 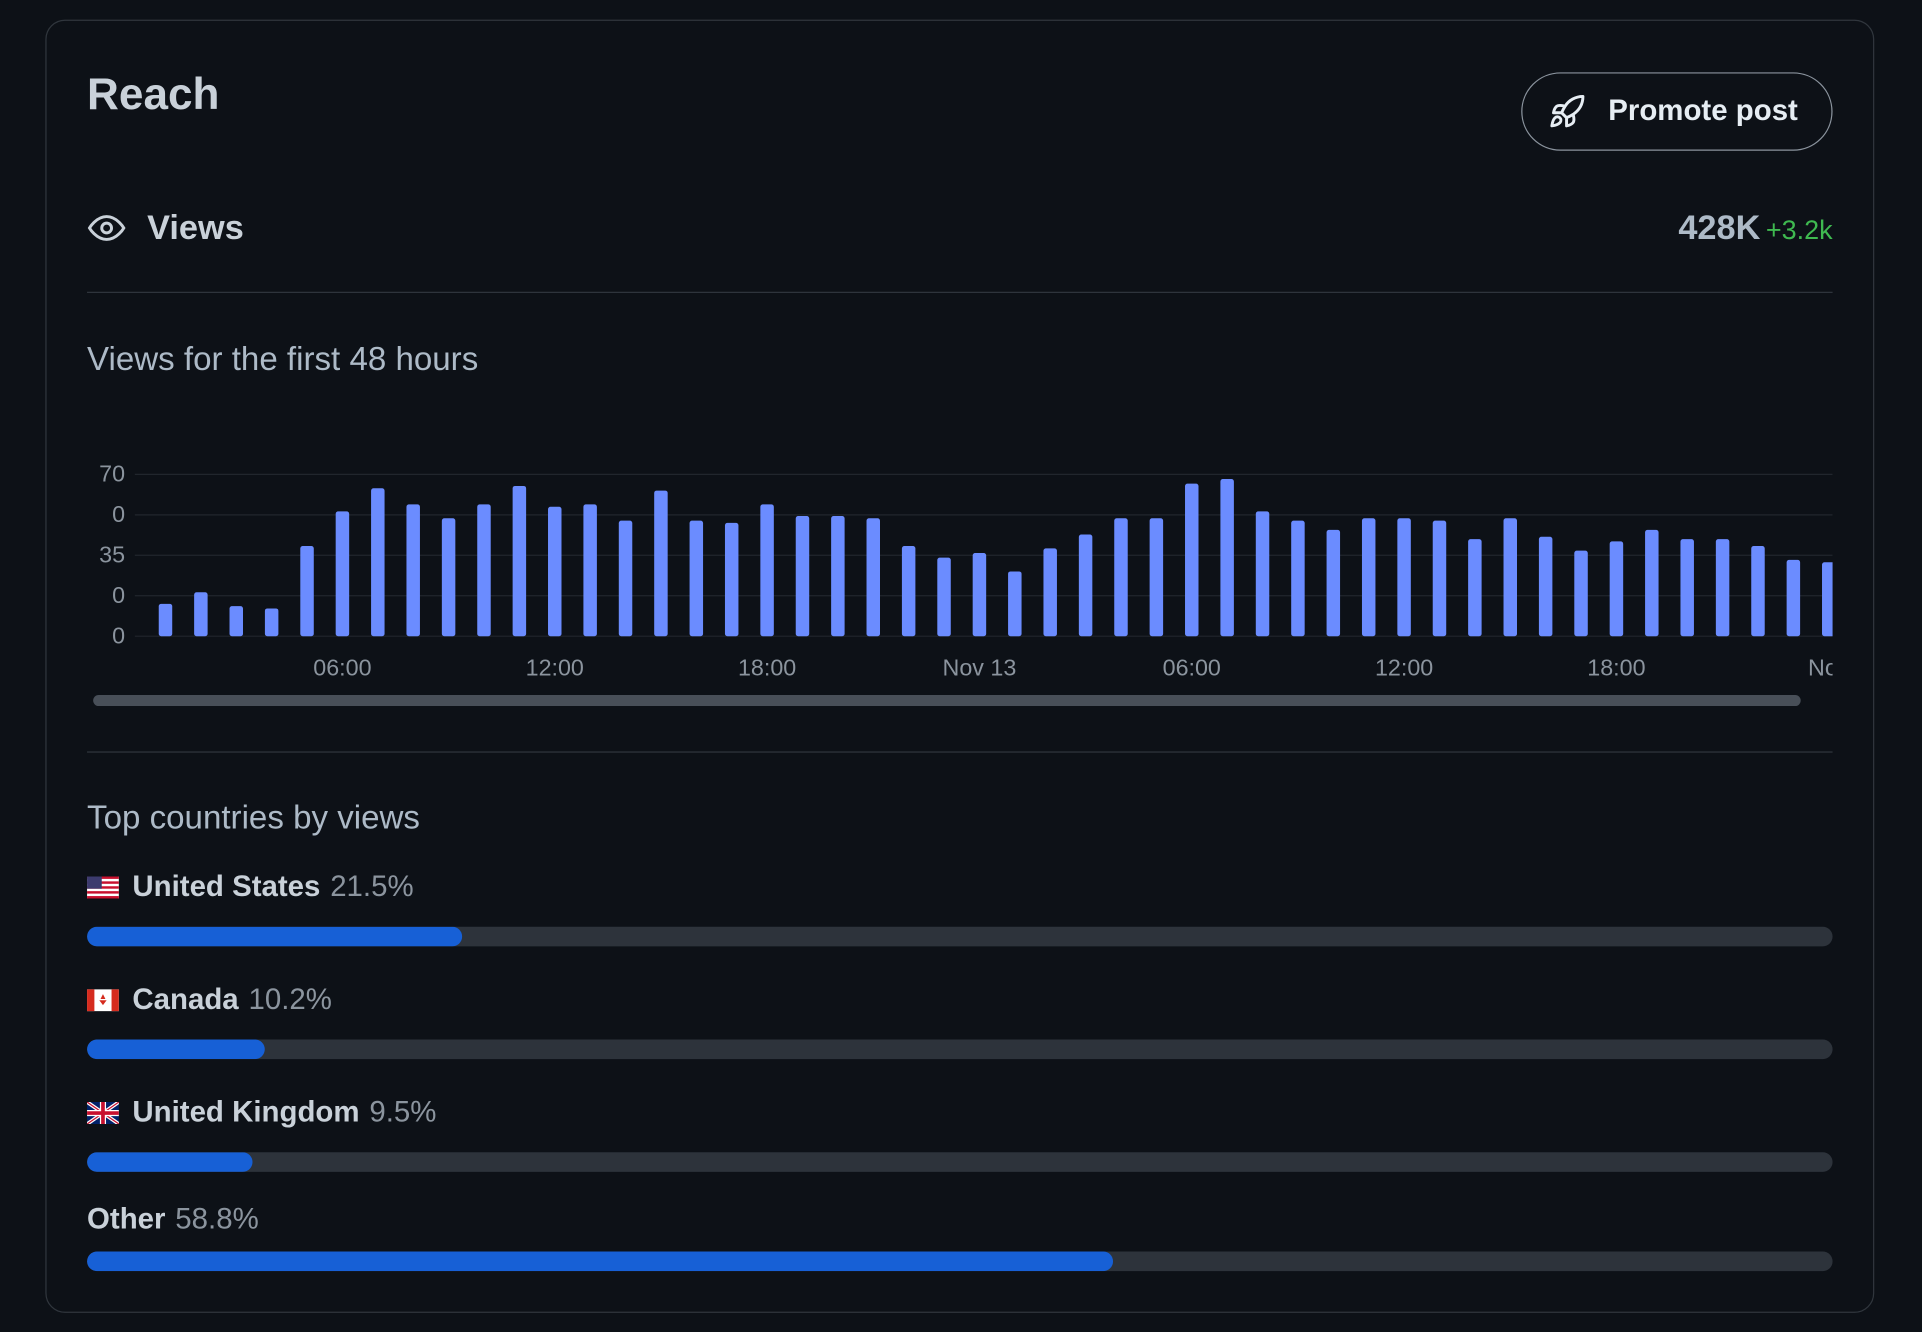 What do you see at coordinates (173, 1220) in the screenshot?
I see `country-label: Other 58.8%` at bounding box center [173, 1220].